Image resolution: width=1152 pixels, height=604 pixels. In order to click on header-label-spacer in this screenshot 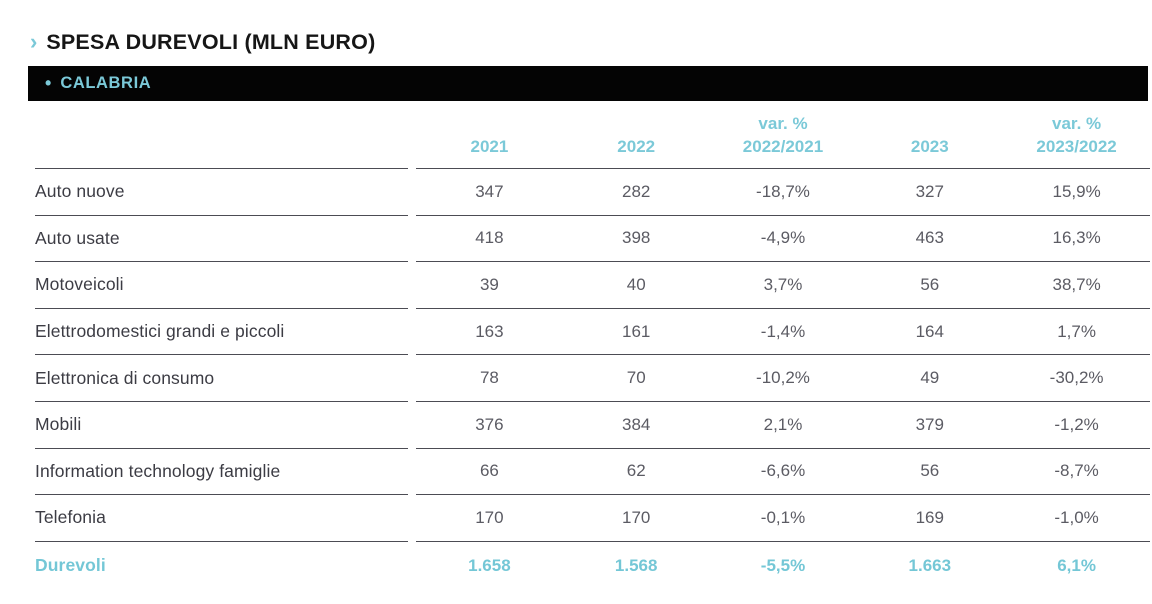, I will do `click(221, 140)`.